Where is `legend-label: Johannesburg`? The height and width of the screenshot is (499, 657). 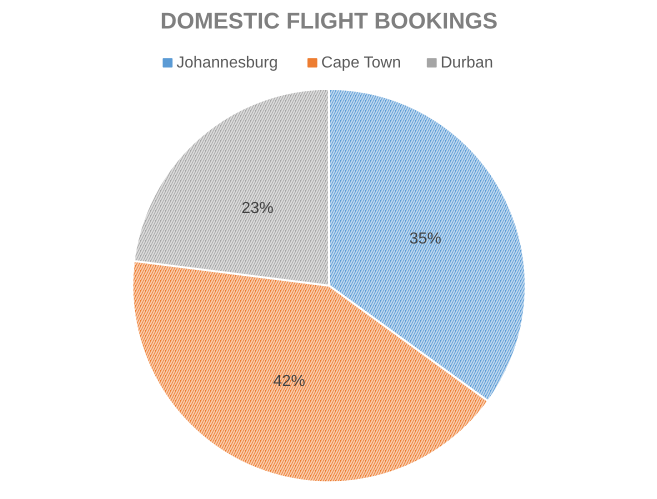
legend-label: Johannesburg is located at coordinates (227, 63).